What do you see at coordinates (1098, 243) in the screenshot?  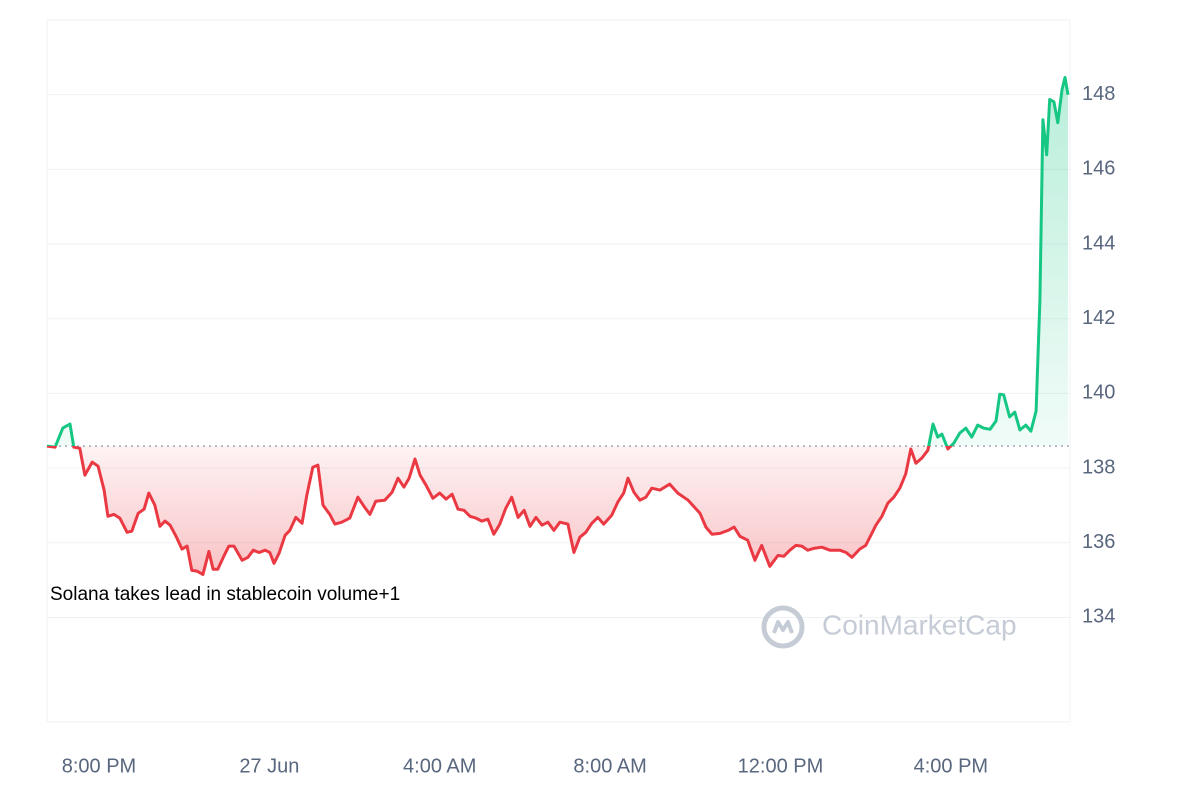 I see `y-tick-label: 144` at bounding box center [1098, 243].